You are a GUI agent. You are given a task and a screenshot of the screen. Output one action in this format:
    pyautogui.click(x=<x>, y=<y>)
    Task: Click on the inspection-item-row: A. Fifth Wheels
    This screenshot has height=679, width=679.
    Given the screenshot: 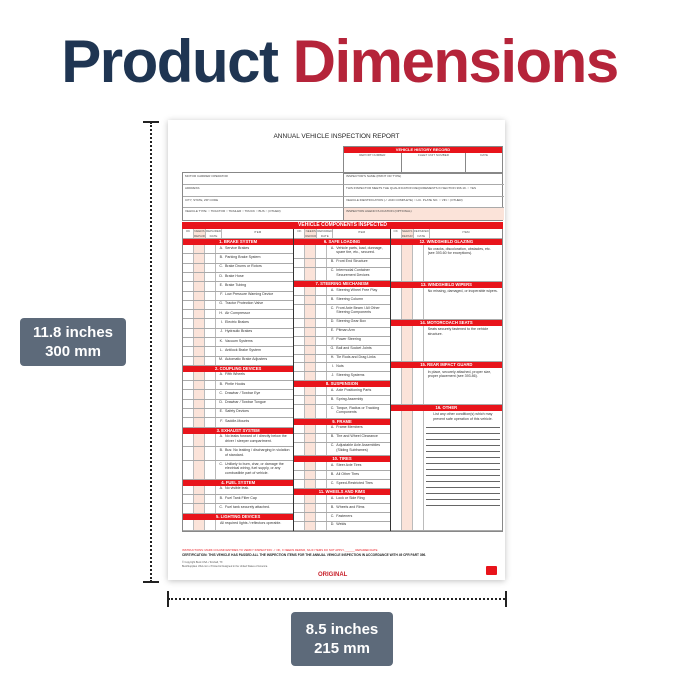 What is the action you would take?
    pyautogui.click(x=238, y=376)
    